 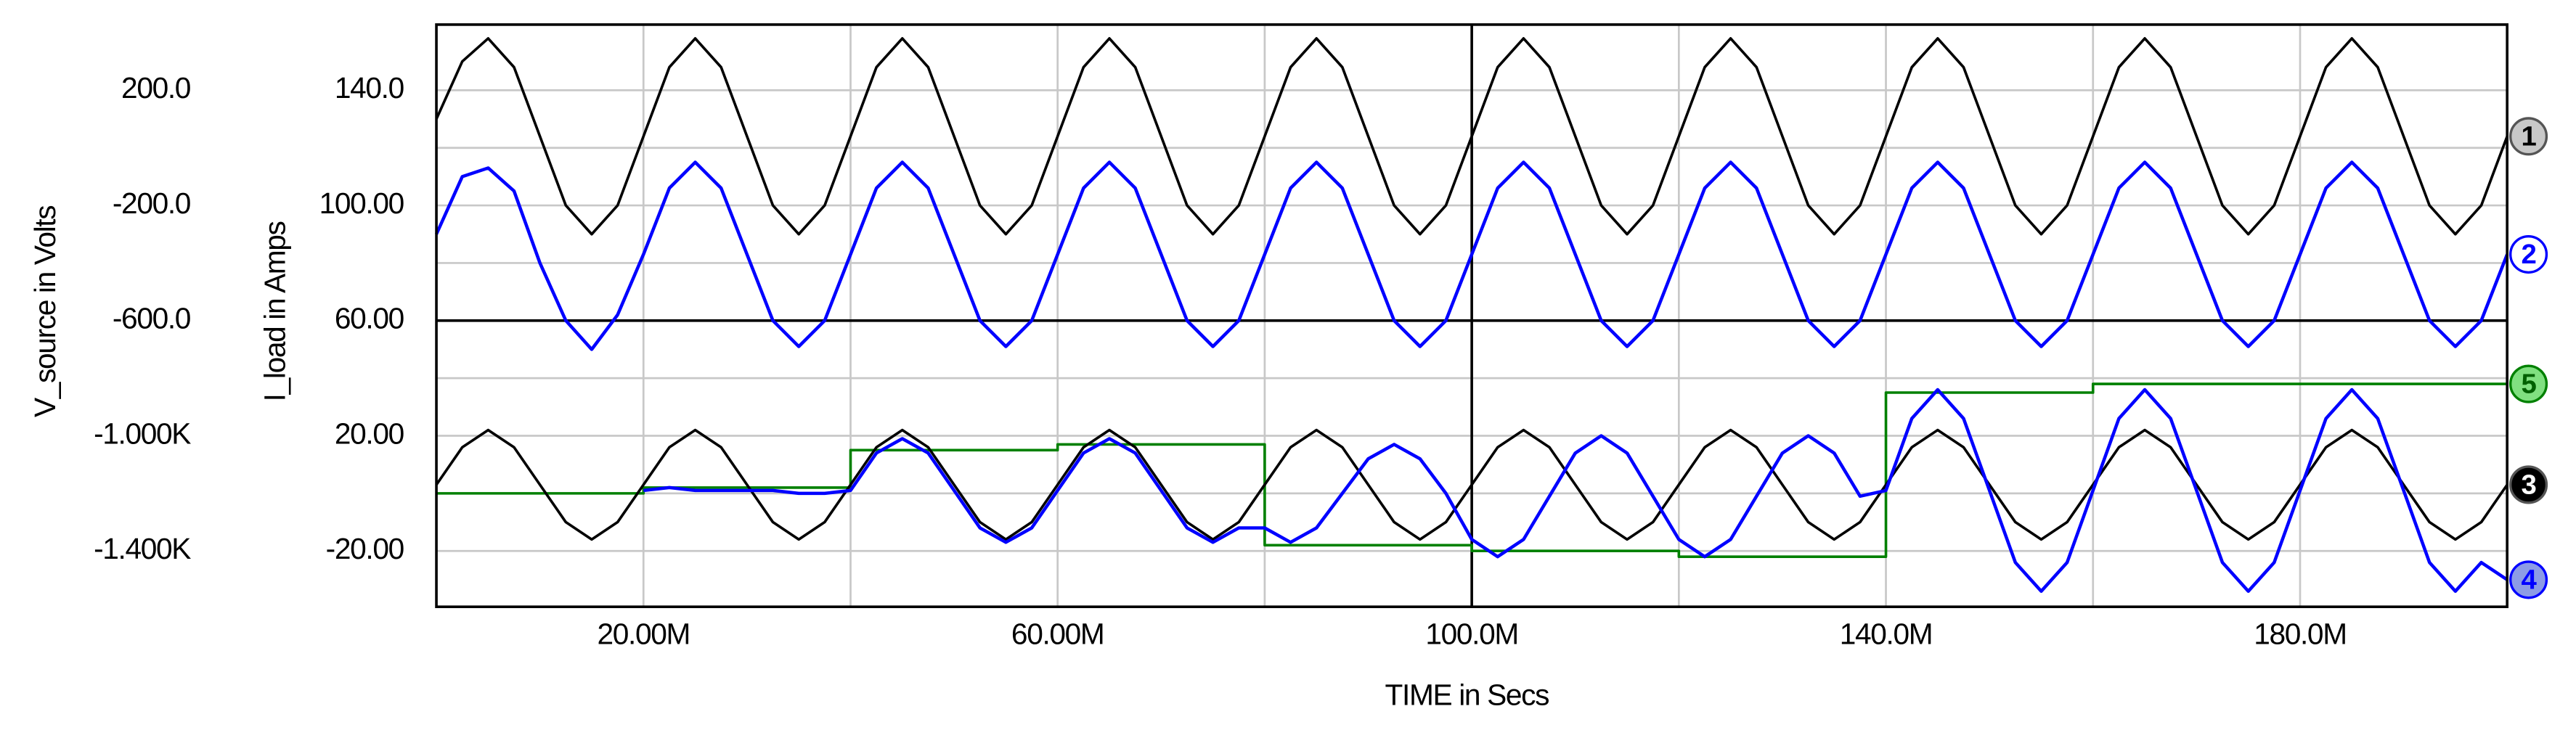 What do you see at coordinates (369, 433) in the screenshot?
I see `y-tick-label: 20.00` at bounding box center [369, 433].